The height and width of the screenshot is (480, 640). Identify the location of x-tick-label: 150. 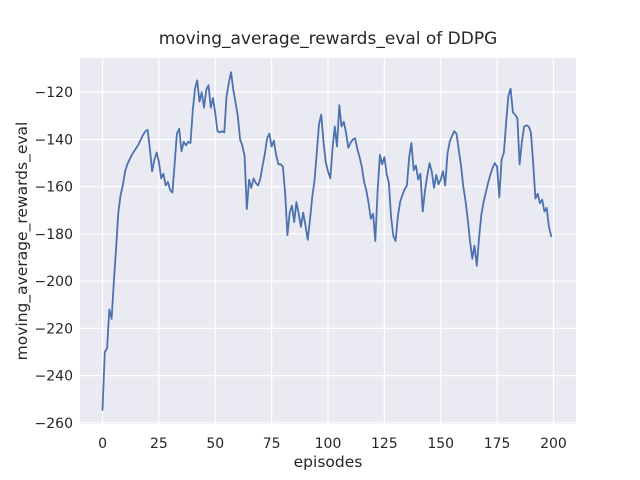
(440, 444).